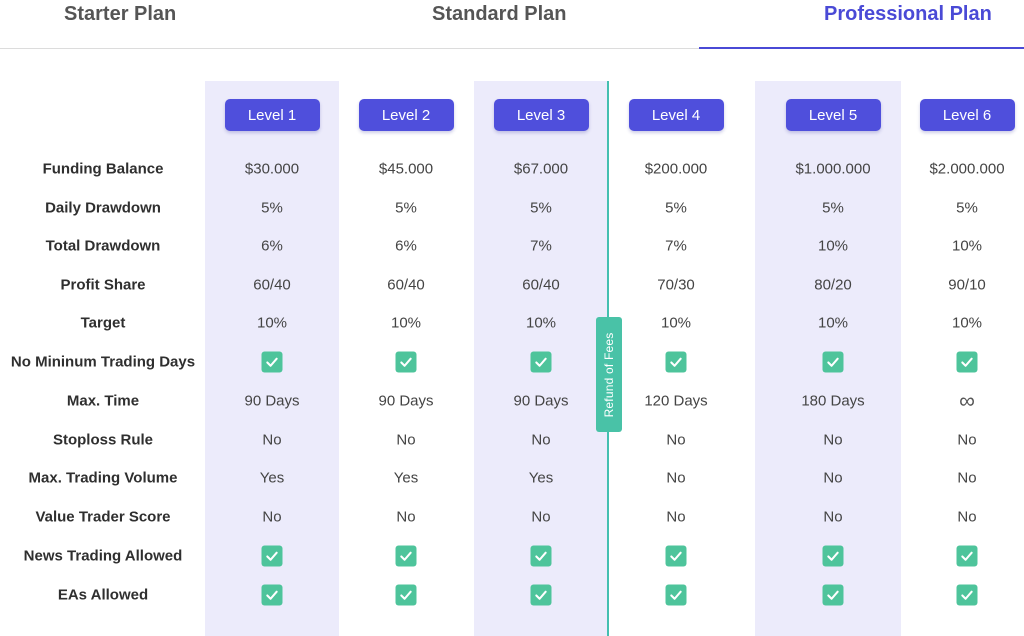 Image resolution: width=1024 pixels, height=636 pixels. What do you see at coordinates (967, 285) in the screenshot?
I see `cell-profit-share-level-6: 90/10` at bounding box center [967, 285].